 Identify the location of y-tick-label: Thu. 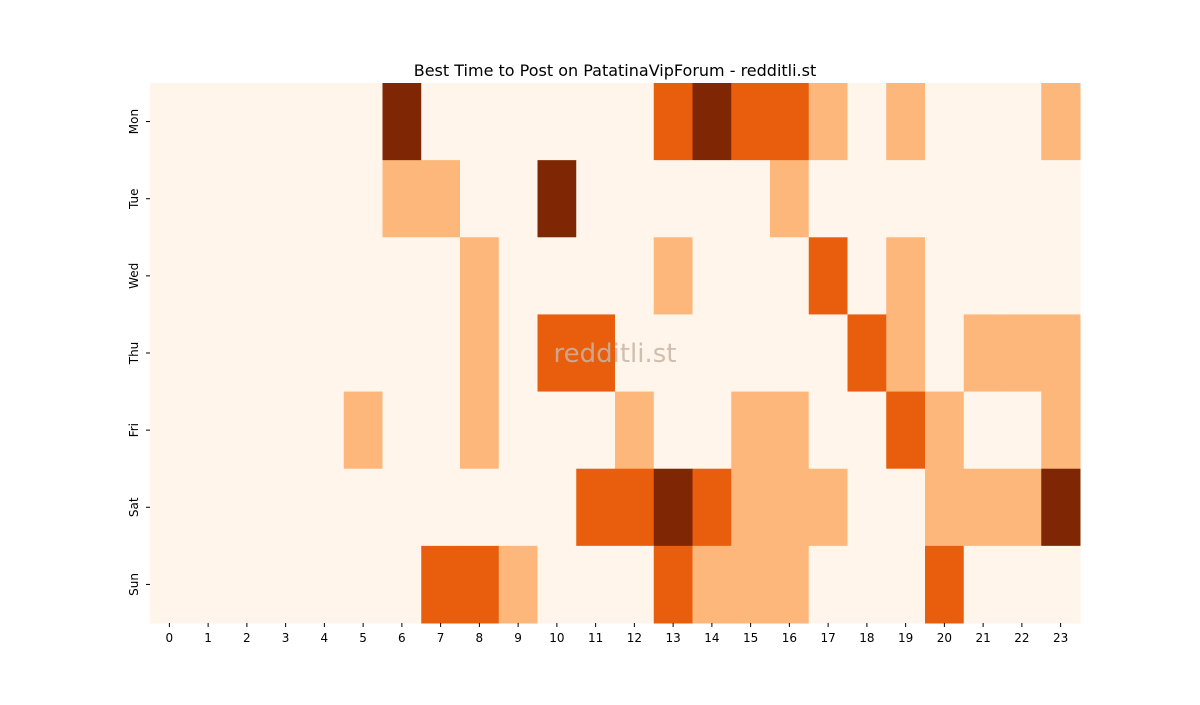
(134, 354).